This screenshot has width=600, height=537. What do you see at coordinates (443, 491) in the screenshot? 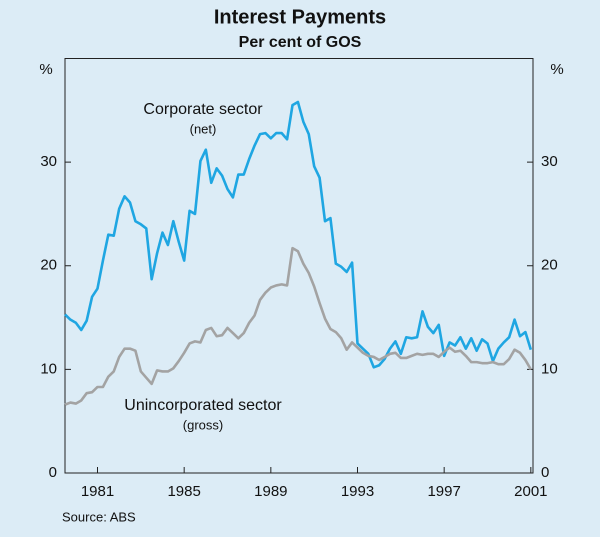
I see `x-tick-label: 1997` at bounding box center [443, 491].